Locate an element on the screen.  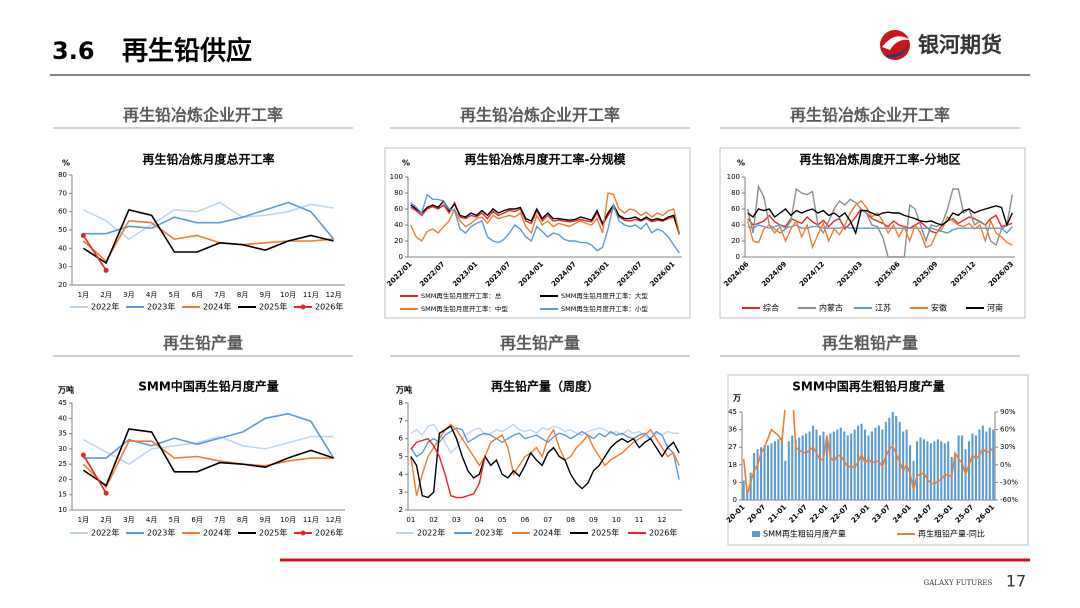
y-tick-label: 8 is located at coordinates (401, 403).